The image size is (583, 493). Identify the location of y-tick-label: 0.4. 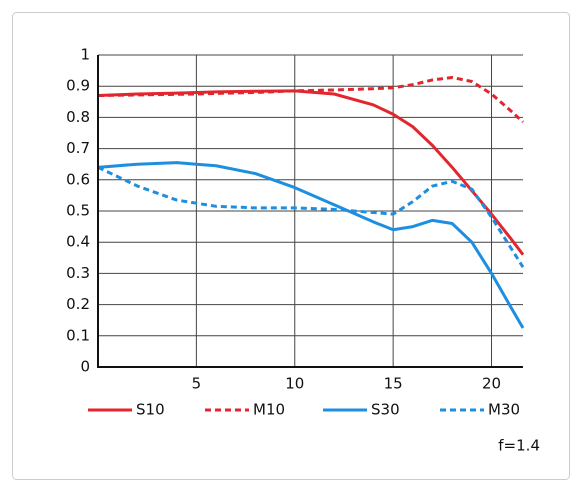
(78, 242).